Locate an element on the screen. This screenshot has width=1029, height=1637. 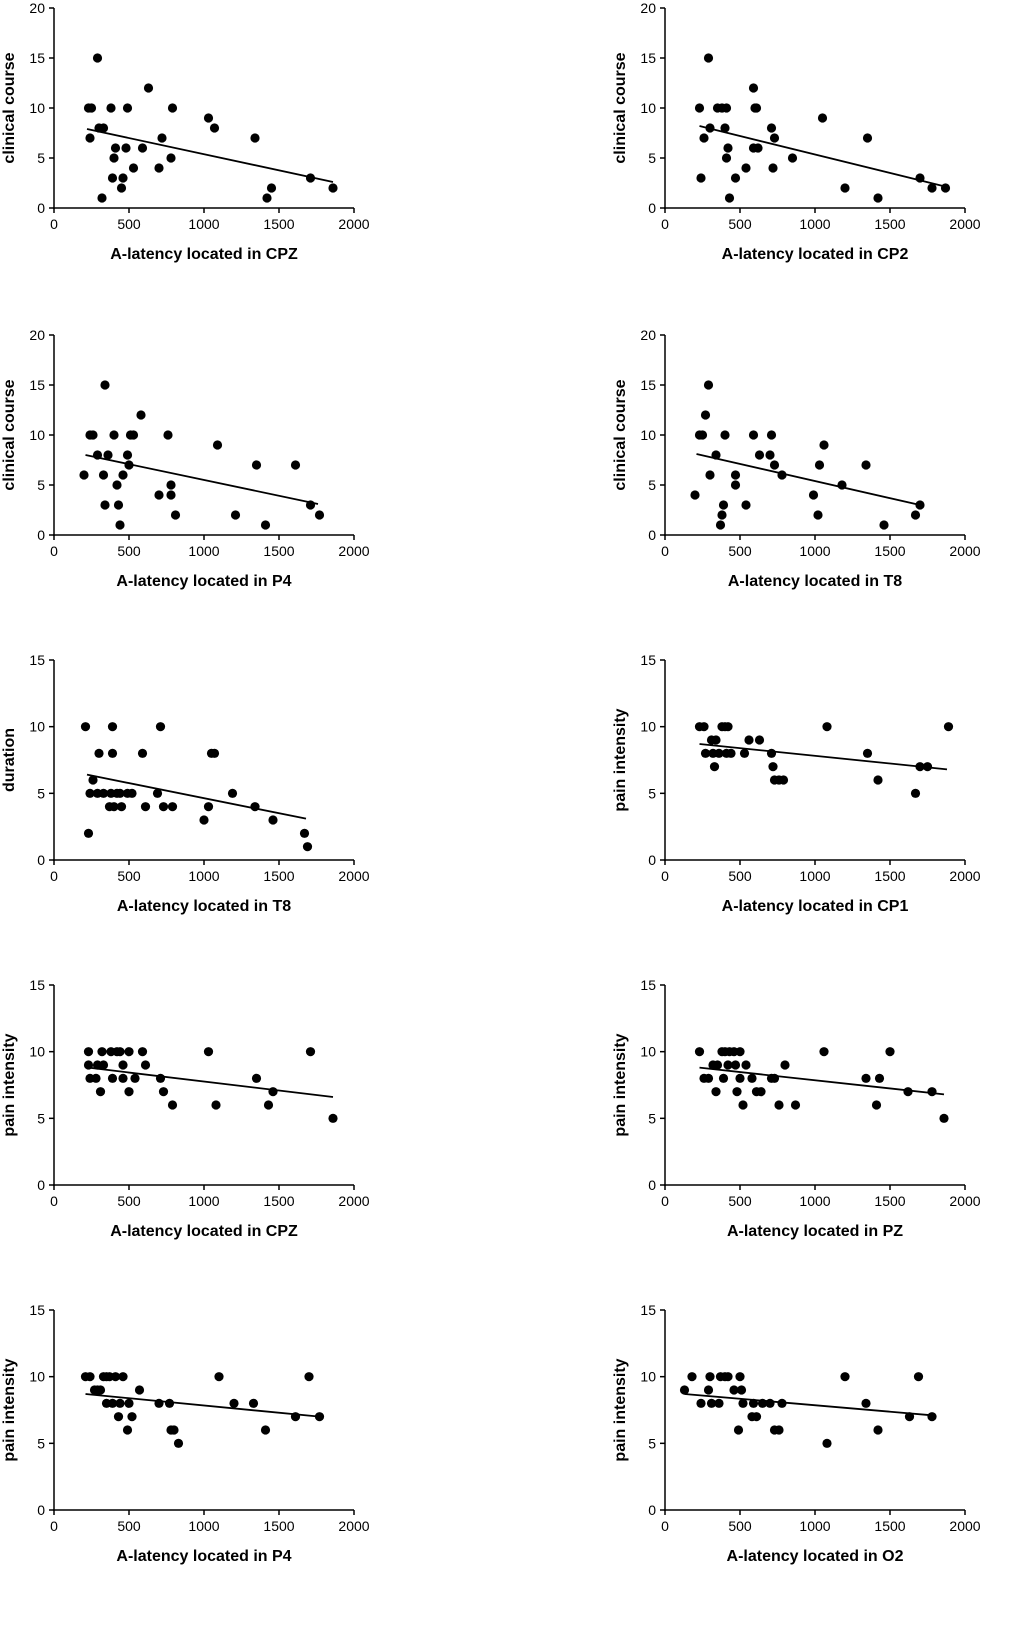
x-axis-title: A-latency located in CPZ is located at coordinates (204, 1231).